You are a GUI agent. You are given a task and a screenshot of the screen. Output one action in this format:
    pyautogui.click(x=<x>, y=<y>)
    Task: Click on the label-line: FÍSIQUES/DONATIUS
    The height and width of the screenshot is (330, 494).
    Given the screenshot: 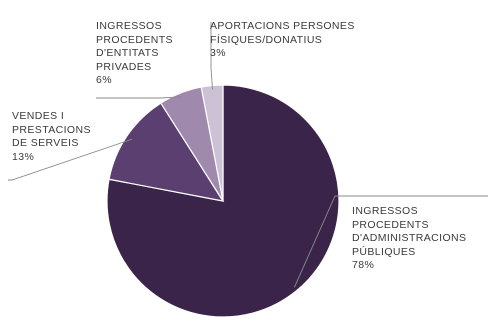 What is the action you would take?
    pyautogui.click(x=266, y=39)
    